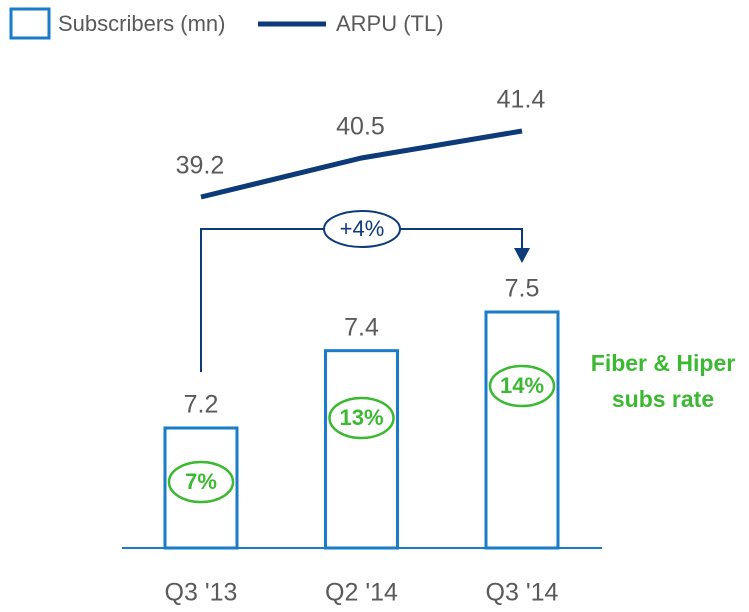  I want to click on value-label: 7.5, so click(522, 289).